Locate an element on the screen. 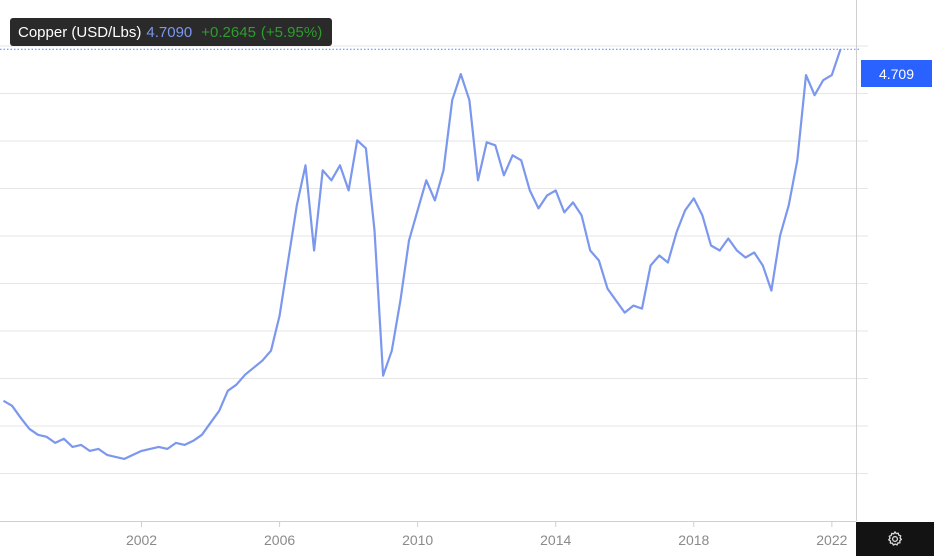 The height and width of the screenshot is (556, 934). x-tick-label: 2006 is located at coordinates (279, 540).